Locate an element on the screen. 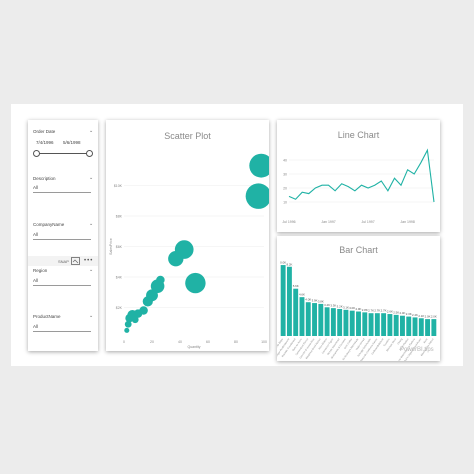  region-slicer-underline is located at coordinates (62, 285).